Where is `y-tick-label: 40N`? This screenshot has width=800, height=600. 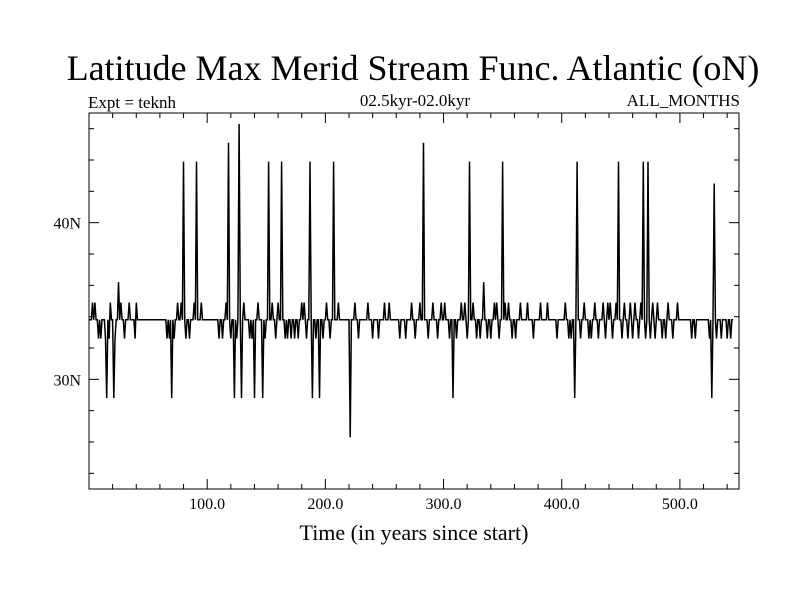
y-tick-label: 40N is located at coordinates (67, 224).